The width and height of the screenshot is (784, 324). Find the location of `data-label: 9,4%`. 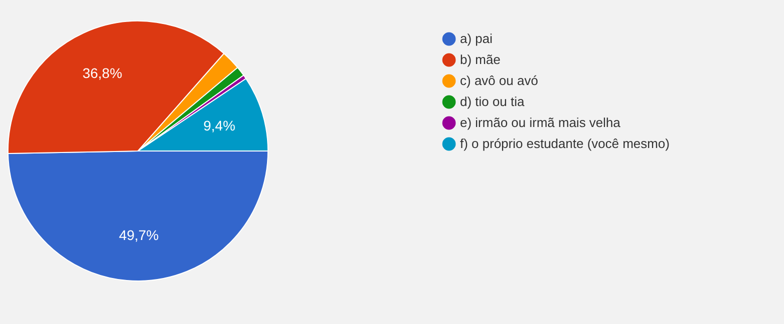

data-label: 9,4% is located at coordinates (219, 125).